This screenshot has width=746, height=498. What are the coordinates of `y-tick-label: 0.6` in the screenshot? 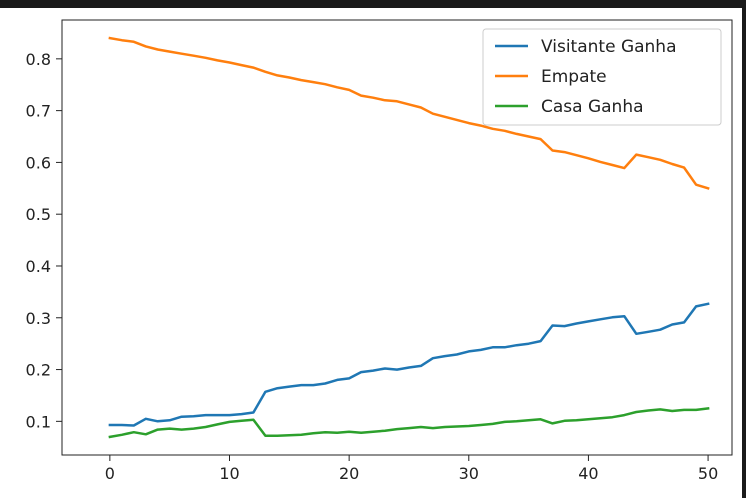 It's located at (38, 162).